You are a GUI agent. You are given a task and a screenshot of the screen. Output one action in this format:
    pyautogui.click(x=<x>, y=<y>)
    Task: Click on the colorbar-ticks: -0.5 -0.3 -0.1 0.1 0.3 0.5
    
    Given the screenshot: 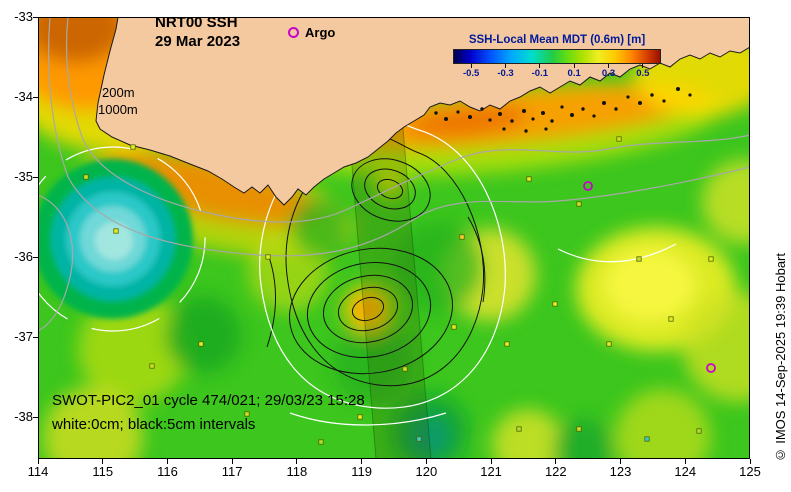 What is the action you would take?
    pyautogui.click(x=557, y=73)
    